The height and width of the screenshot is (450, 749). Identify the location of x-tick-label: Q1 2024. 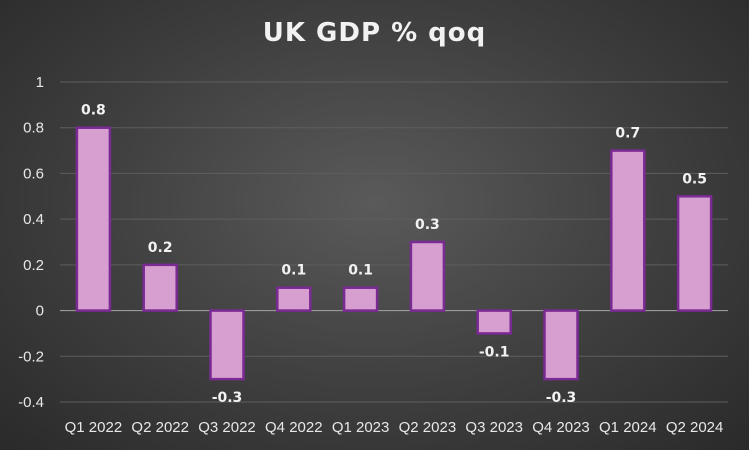
(628, 427).